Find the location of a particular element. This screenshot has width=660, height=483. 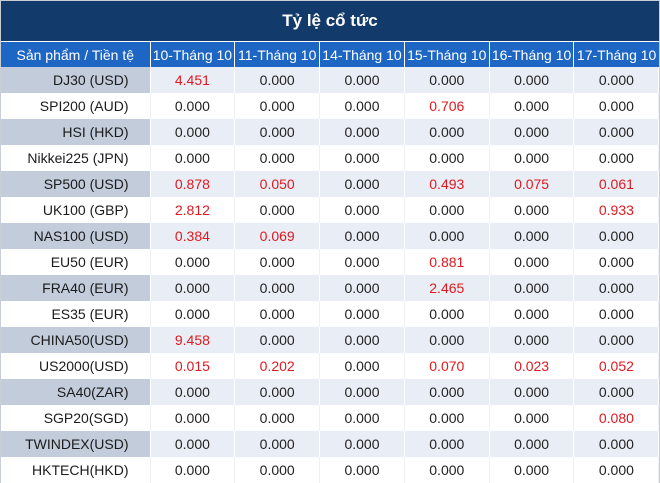

product-cell: SA40(ZAR) is located at coordinates (76, 392).